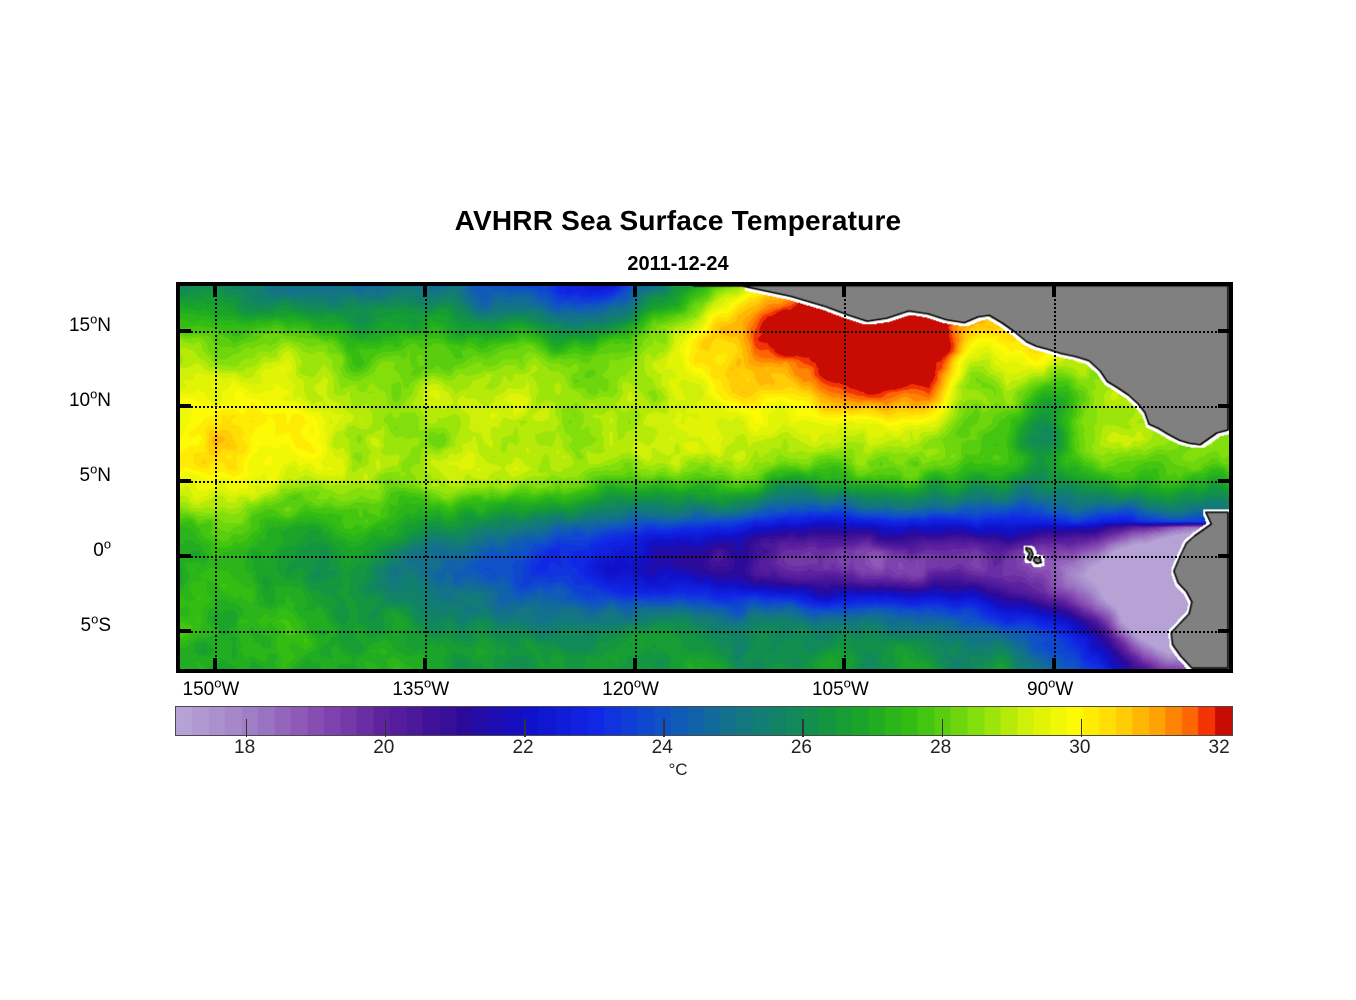 The image size is (1356, 1000). Describe the element at coordinates (840, 687) in the screenshot. I see `x-tick-label: 105oW` at that location.